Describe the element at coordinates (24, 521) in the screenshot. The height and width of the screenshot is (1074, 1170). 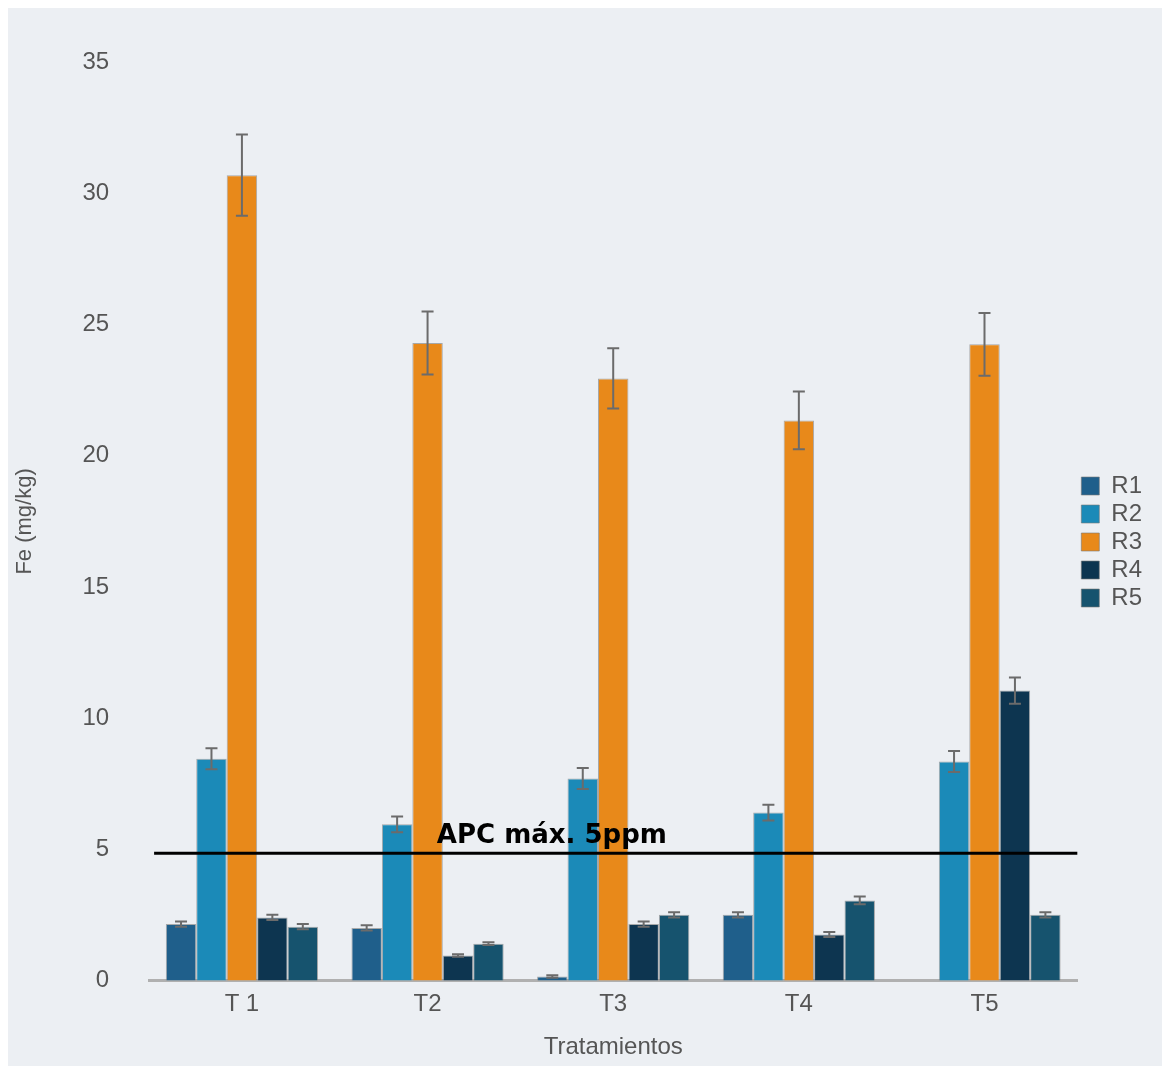
I see `y-axis-title: Fe (mg/kg)` at that location.